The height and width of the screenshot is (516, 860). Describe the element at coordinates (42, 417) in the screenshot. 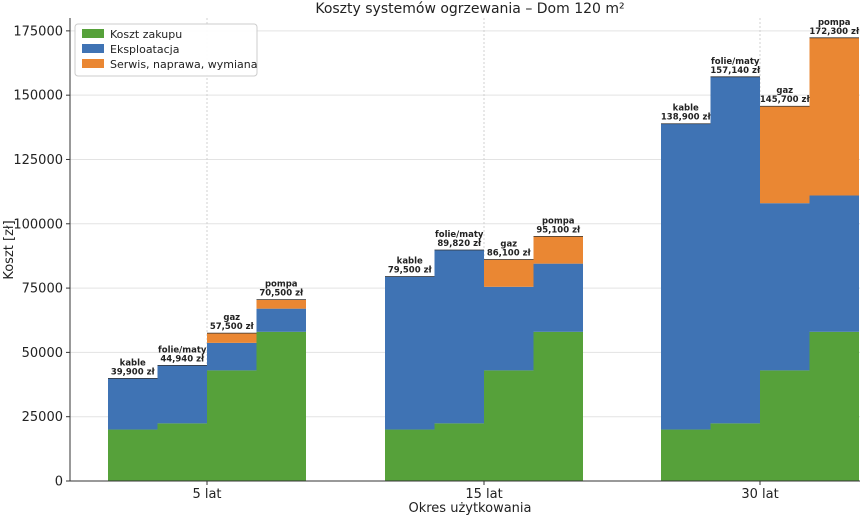

I see `y-tick-label: 25000` at that location.